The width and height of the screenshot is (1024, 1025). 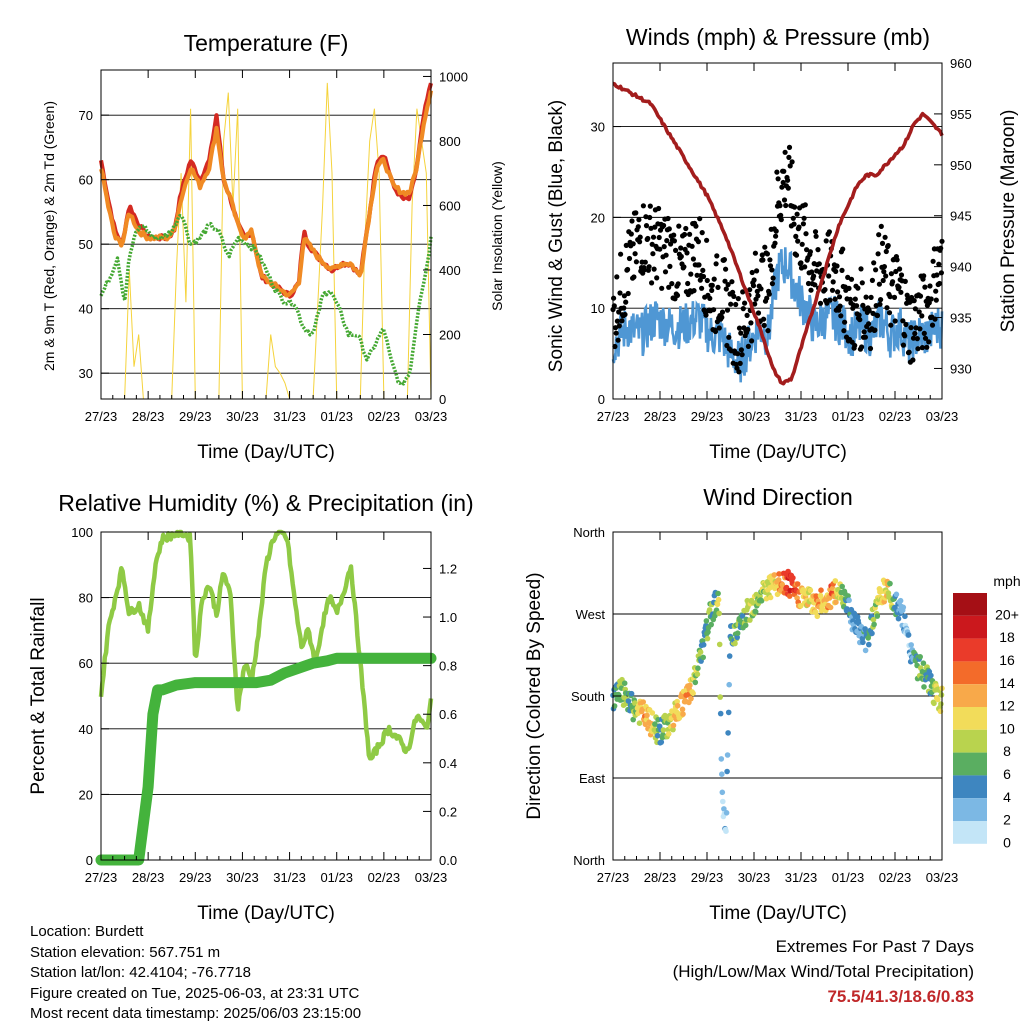 I want to click on direction-tick-label: West, so click(x=591, y=614).